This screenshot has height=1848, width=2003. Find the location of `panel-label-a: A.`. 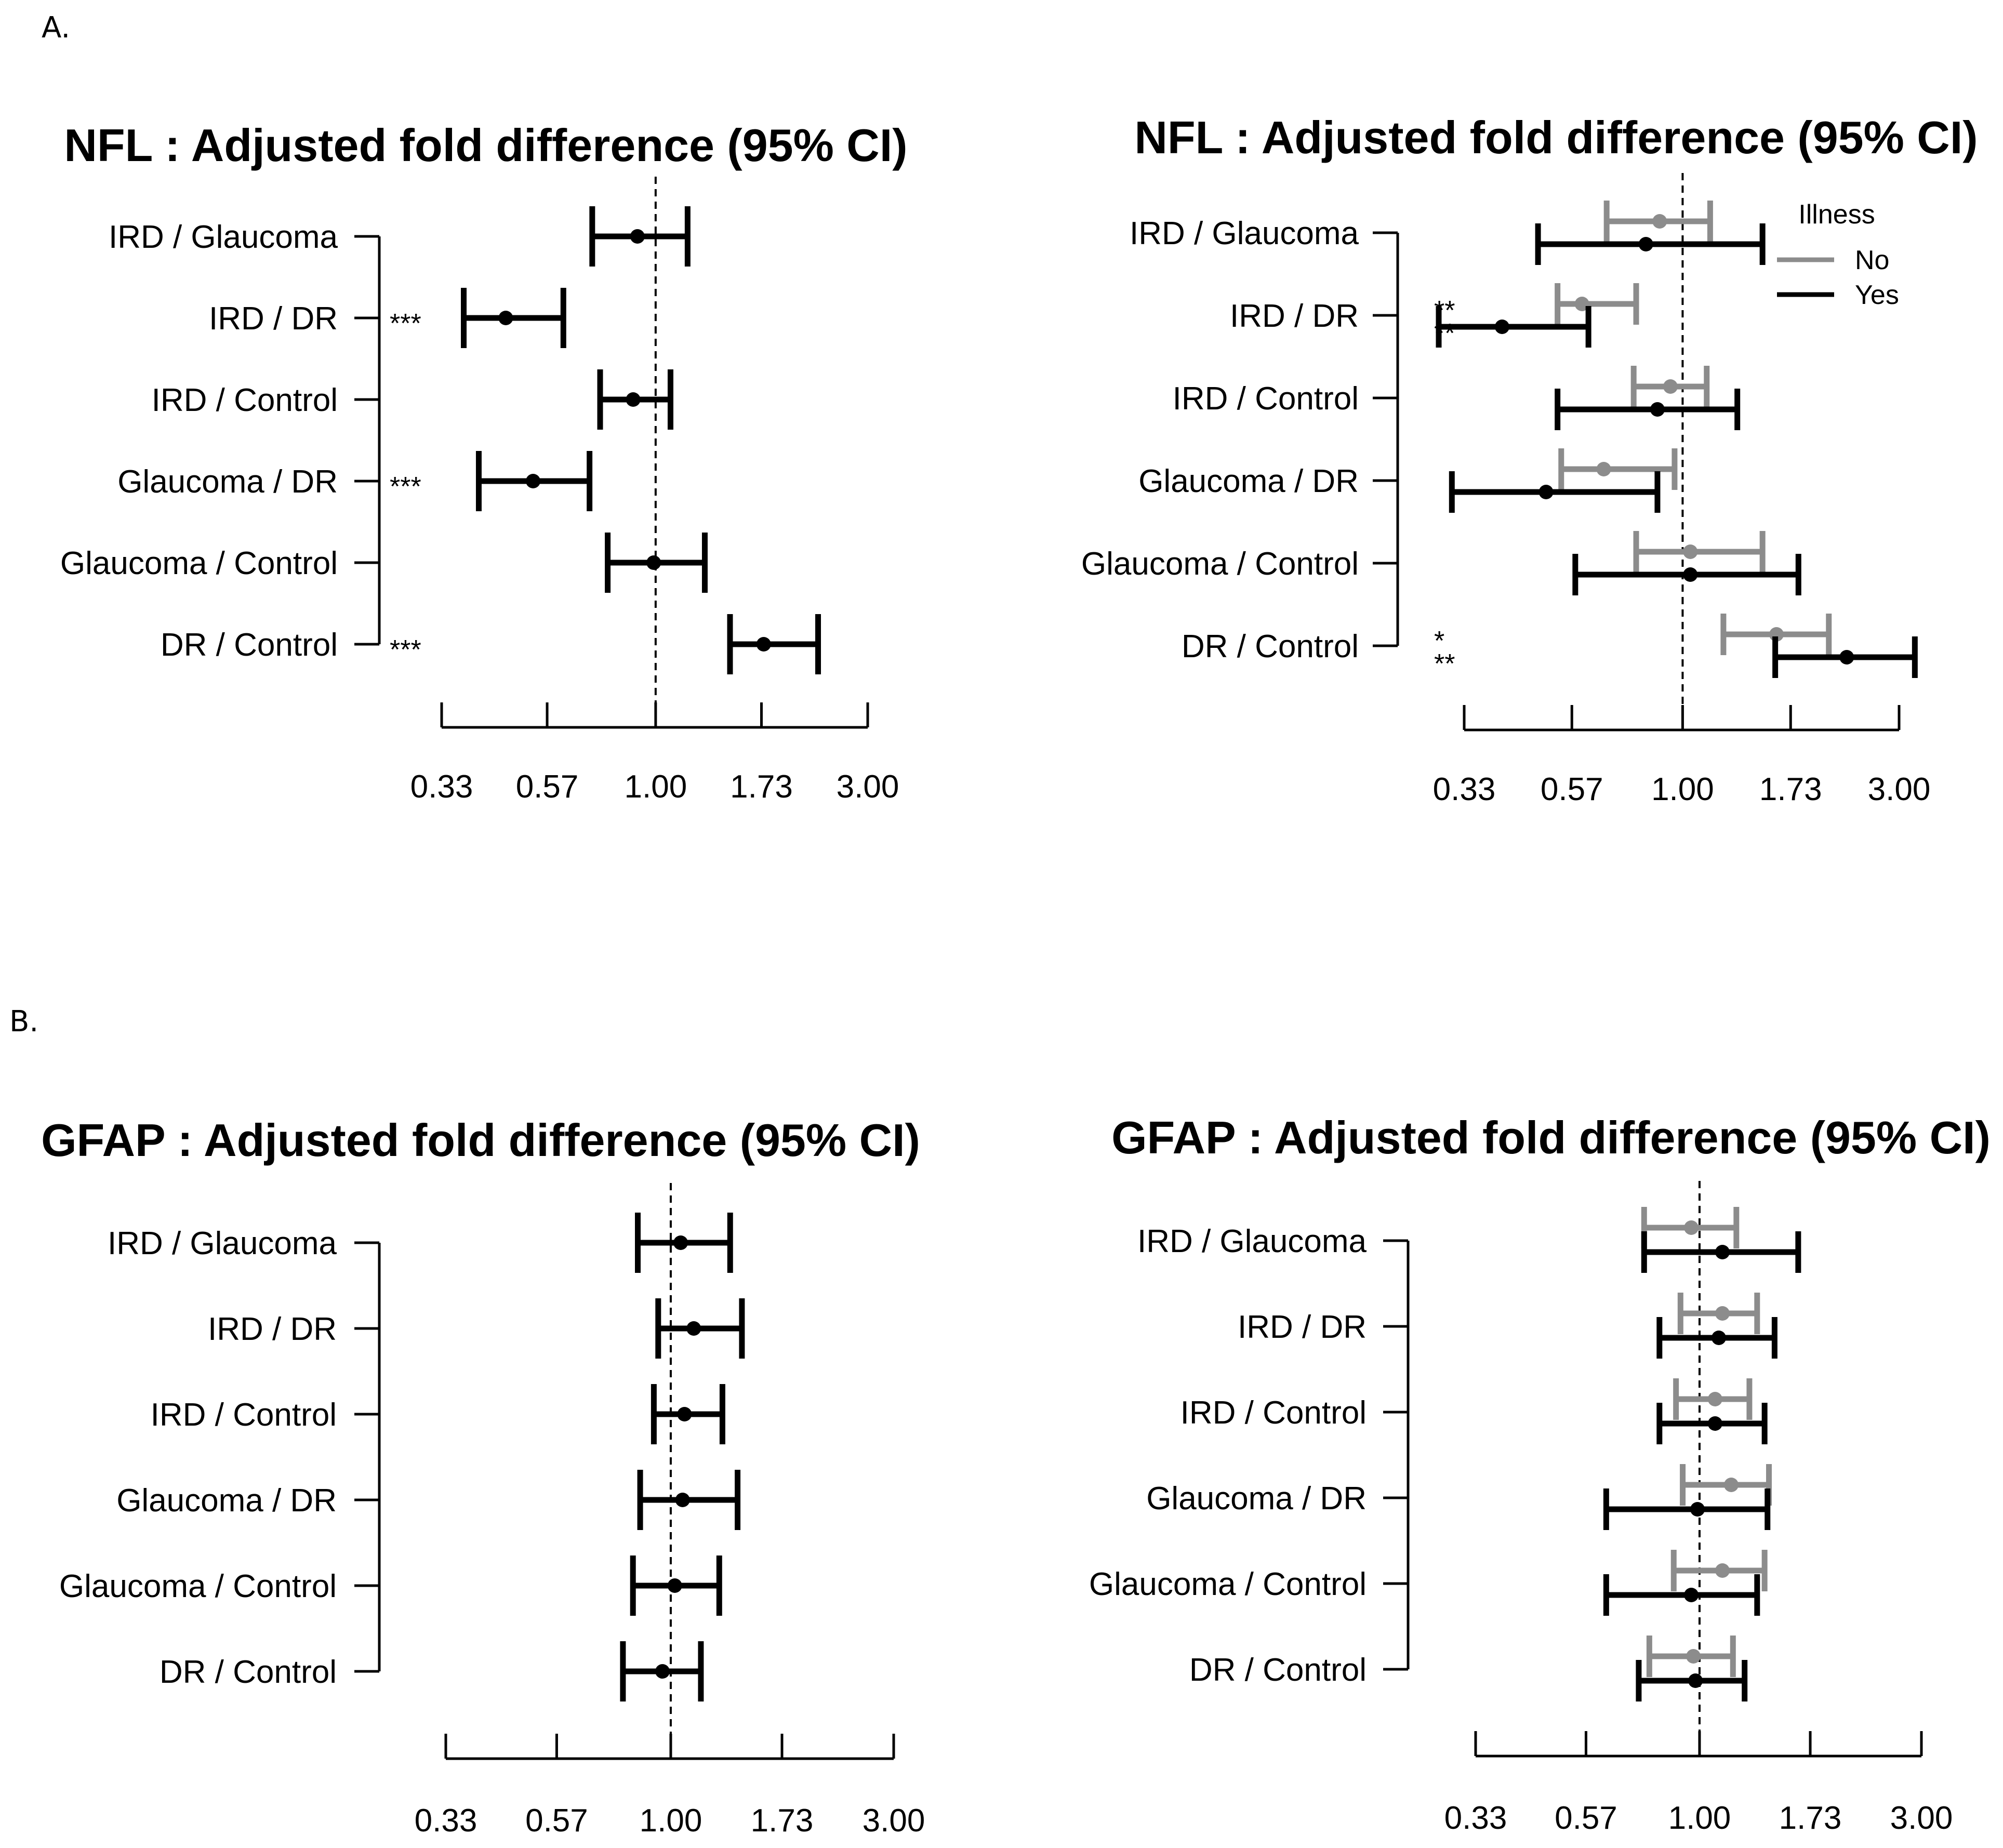

panel-label-a: A. is located at coordinates (56, 28).